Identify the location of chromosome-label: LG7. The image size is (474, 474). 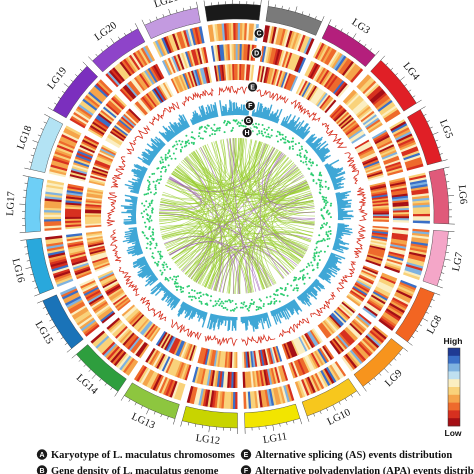
(458, 261).